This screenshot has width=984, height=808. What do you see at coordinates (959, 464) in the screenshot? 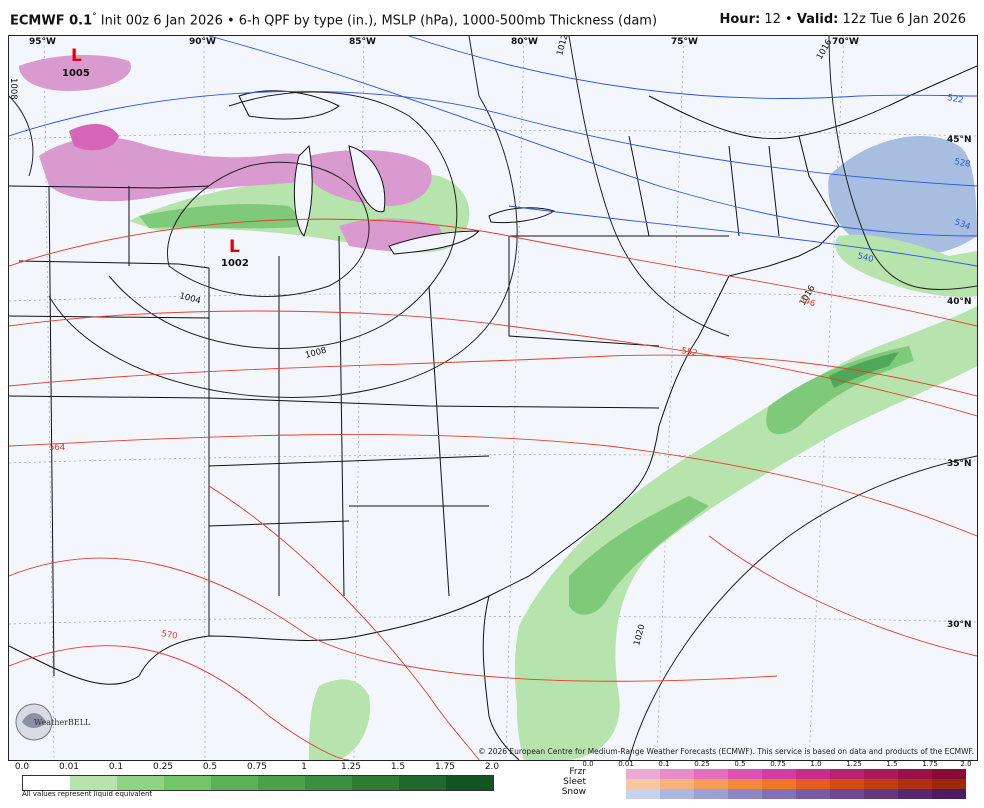
I see `lat-label: 35°N` at bounding box center [959, 464].